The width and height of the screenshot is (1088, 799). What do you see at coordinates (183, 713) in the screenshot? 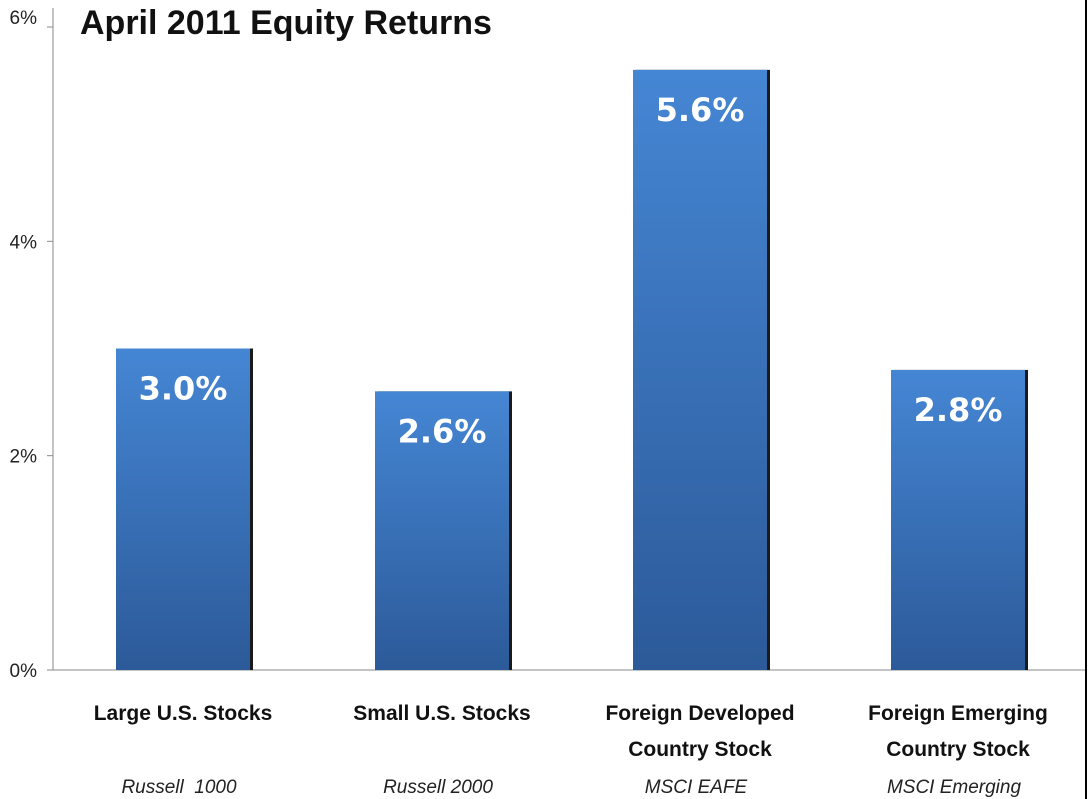
I see `category-label: Large U.S. Stocks` at bounding box center [183, 713].